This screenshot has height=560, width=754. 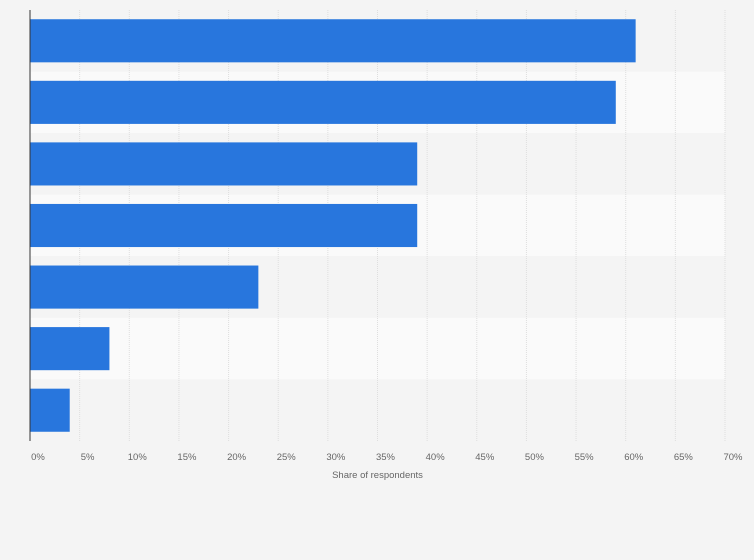 What do you see at coordinates (138, 457) in the screenshot?
I see `x-tick-label: 10%` at bounding box center [138, 457].